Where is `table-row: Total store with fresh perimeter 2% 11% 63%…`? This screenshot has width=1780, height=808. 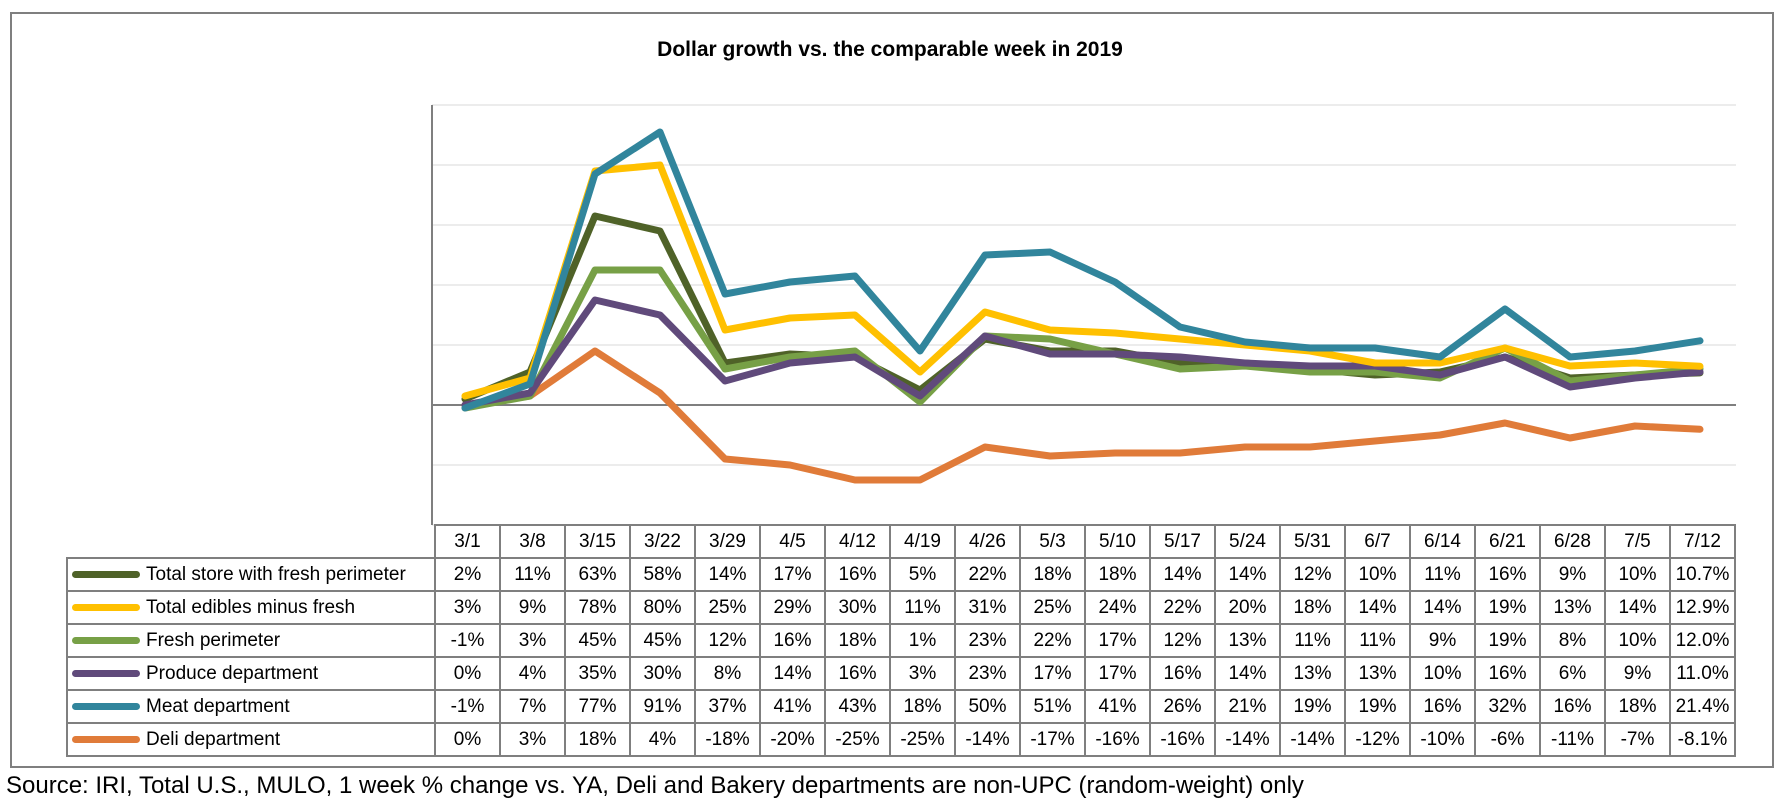
table-row: Total store with fresh perimeter 2% 11% 63%… is located at coordinates (901, 574).